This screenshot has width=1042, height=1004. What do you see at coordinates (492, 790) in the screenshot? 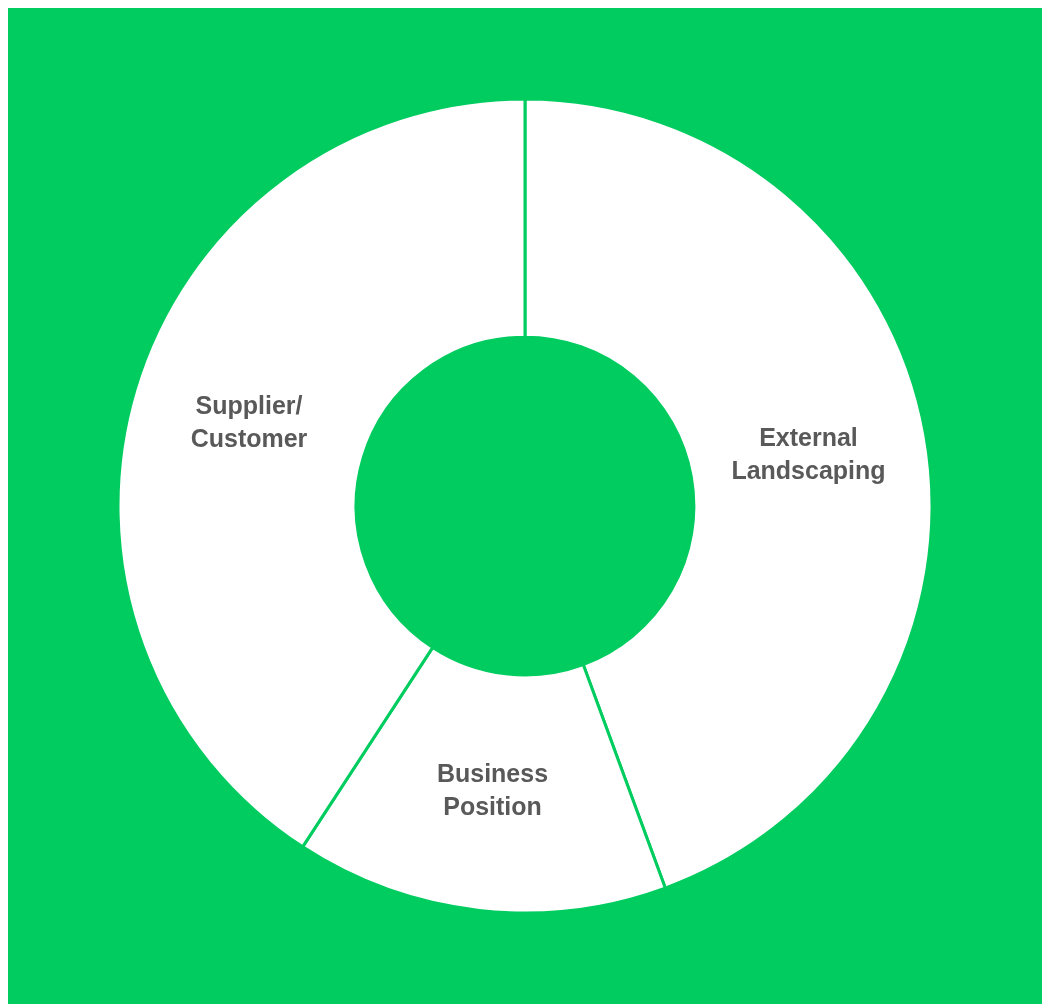
I see `slice-label: Business Position` at bounding box center [492, 790].